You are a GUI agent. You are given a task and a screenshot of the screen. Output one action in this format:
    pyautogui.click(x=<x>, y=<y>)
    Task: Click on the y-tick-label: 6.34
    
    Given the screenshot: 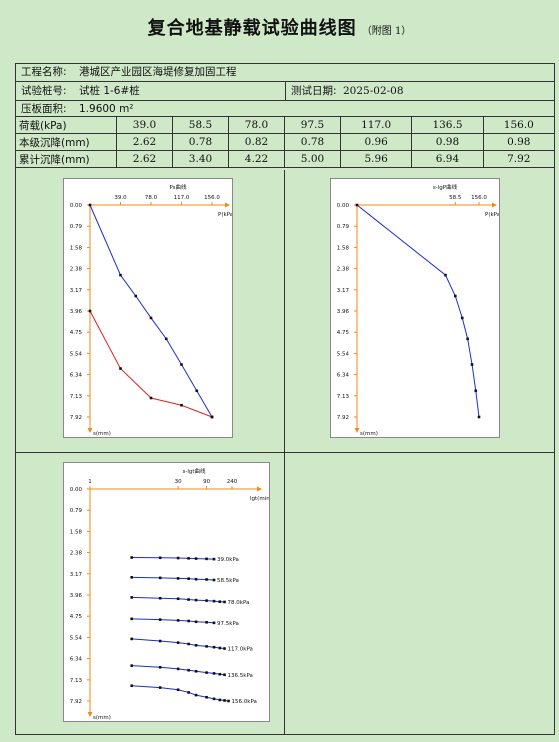 What is the action you would take?
    pyautogui.click(x=76, y=376)
    